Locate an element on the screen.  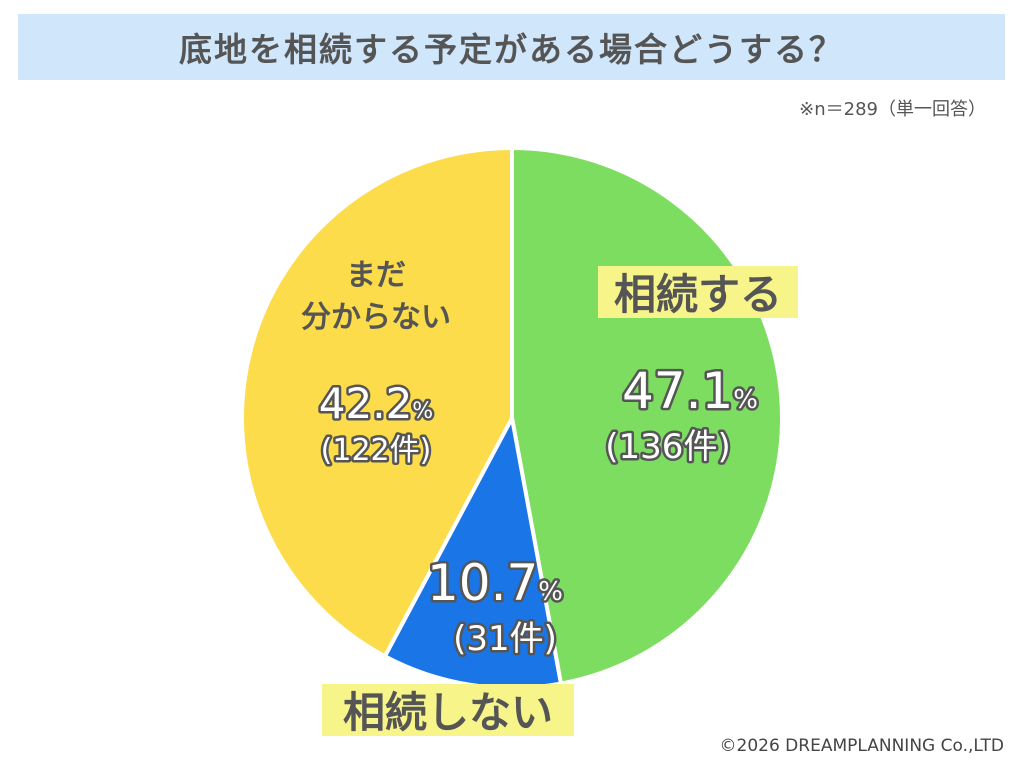
label-bg-not-inherit is located at coordinates (448, 710).